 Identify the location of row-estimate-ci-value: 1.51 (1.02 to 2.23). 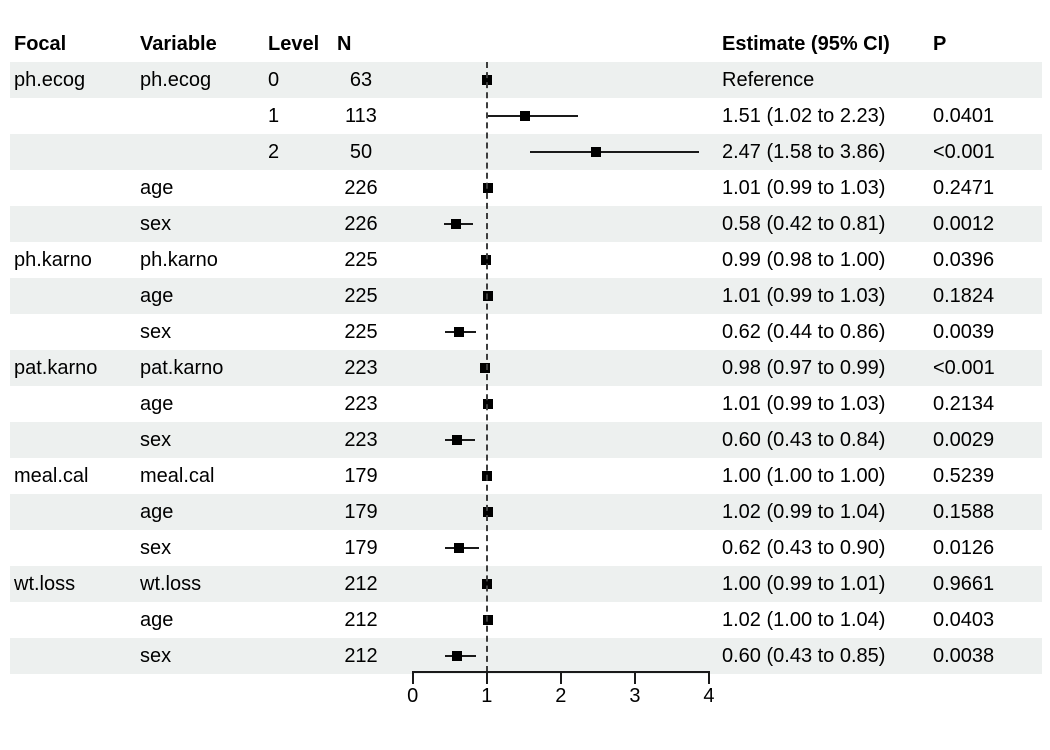
(804, 116).